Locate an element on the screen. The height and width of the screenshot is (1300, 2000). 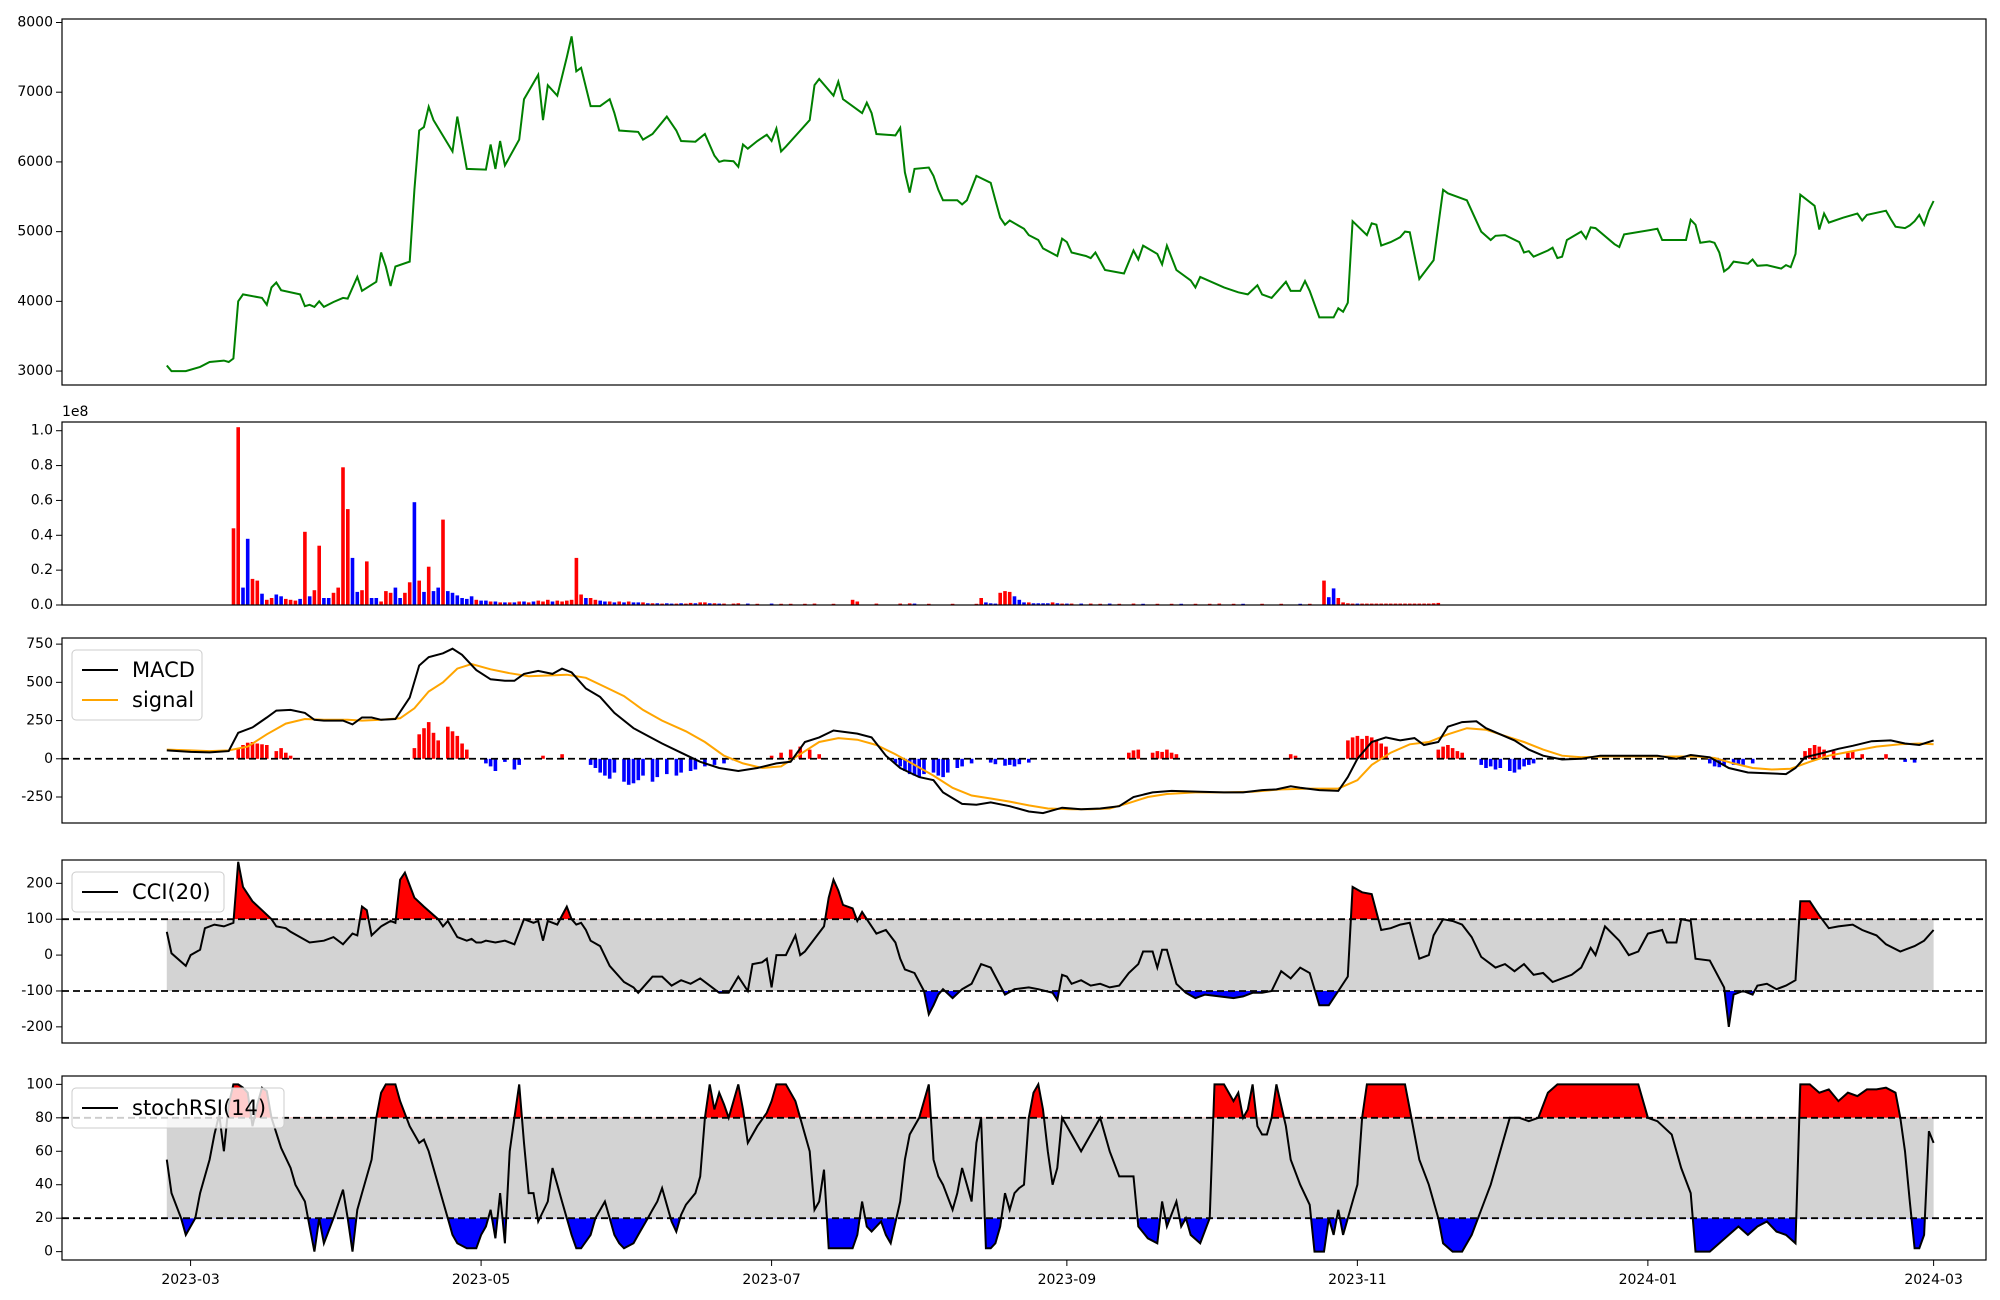
stochrsi-oversold-fill is located at coordinates (1050, 1235).